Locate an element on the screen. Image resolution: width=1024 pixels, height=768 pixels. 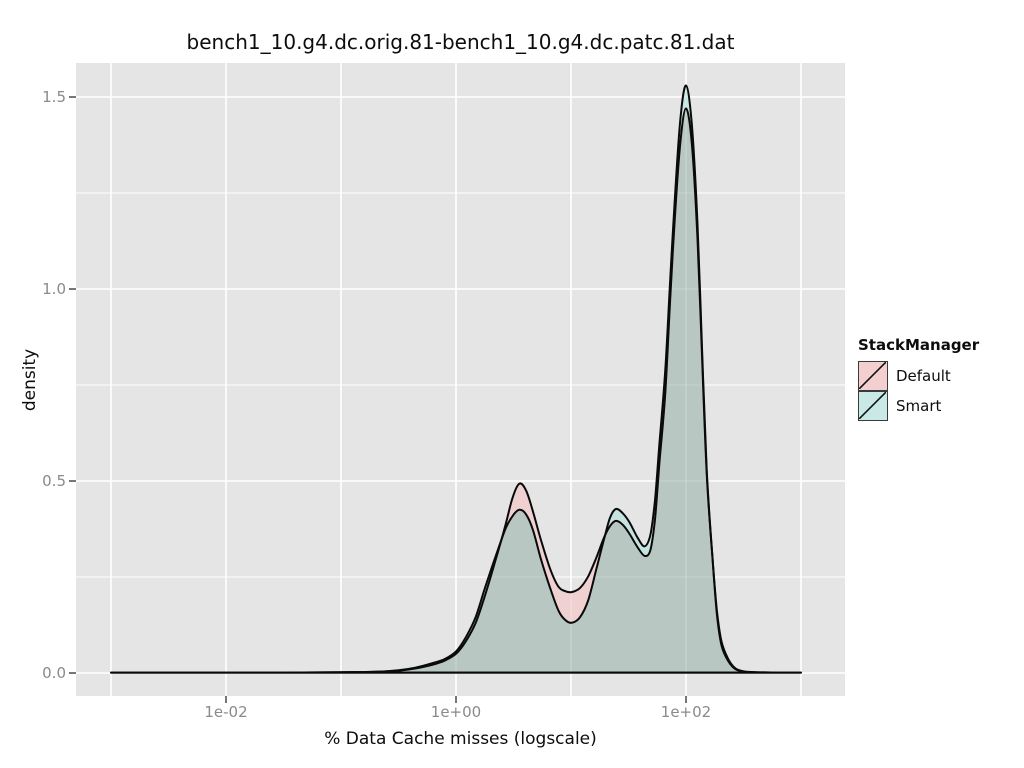
legend: StackManager Default Smart is located at coordinates (918, 378).